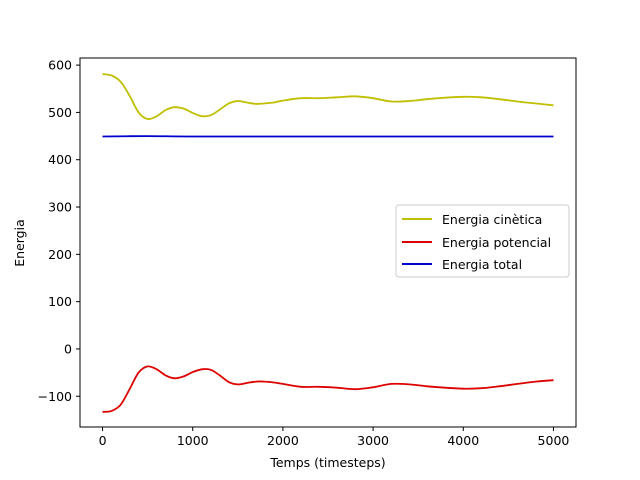  I want to click on x-tick-label: 3000, so click(373, 440).